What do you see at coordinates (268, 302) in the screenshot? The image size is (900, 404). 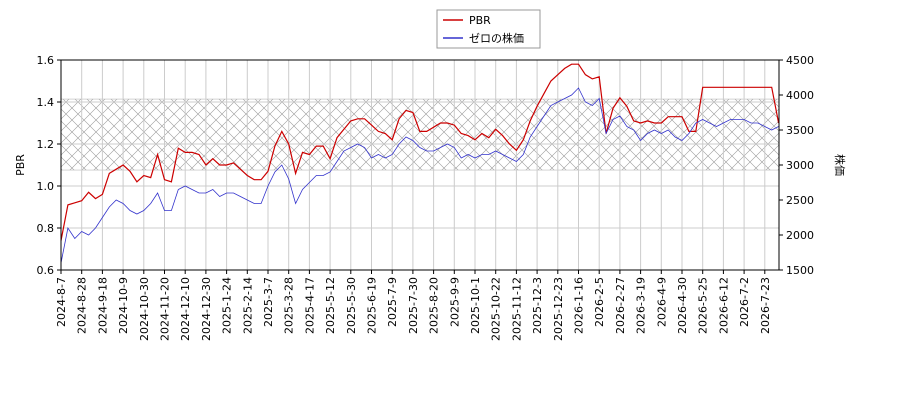 I see `x-tick-label: 2025-3-7` at bounding box center [268, 302].